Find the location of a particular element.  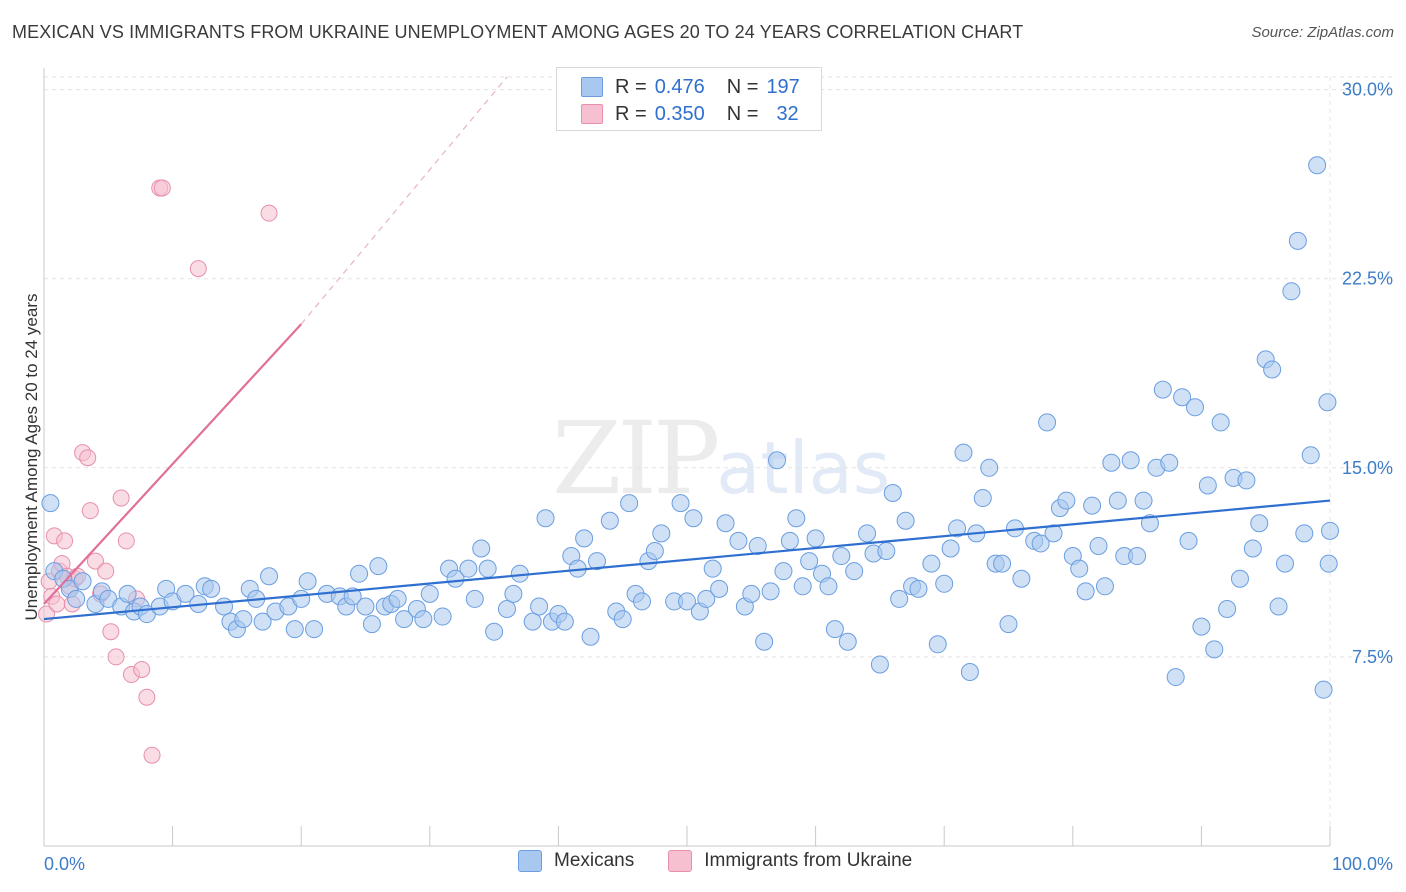

legend-r-value: 0.476 is located at coordinates (679, 86).